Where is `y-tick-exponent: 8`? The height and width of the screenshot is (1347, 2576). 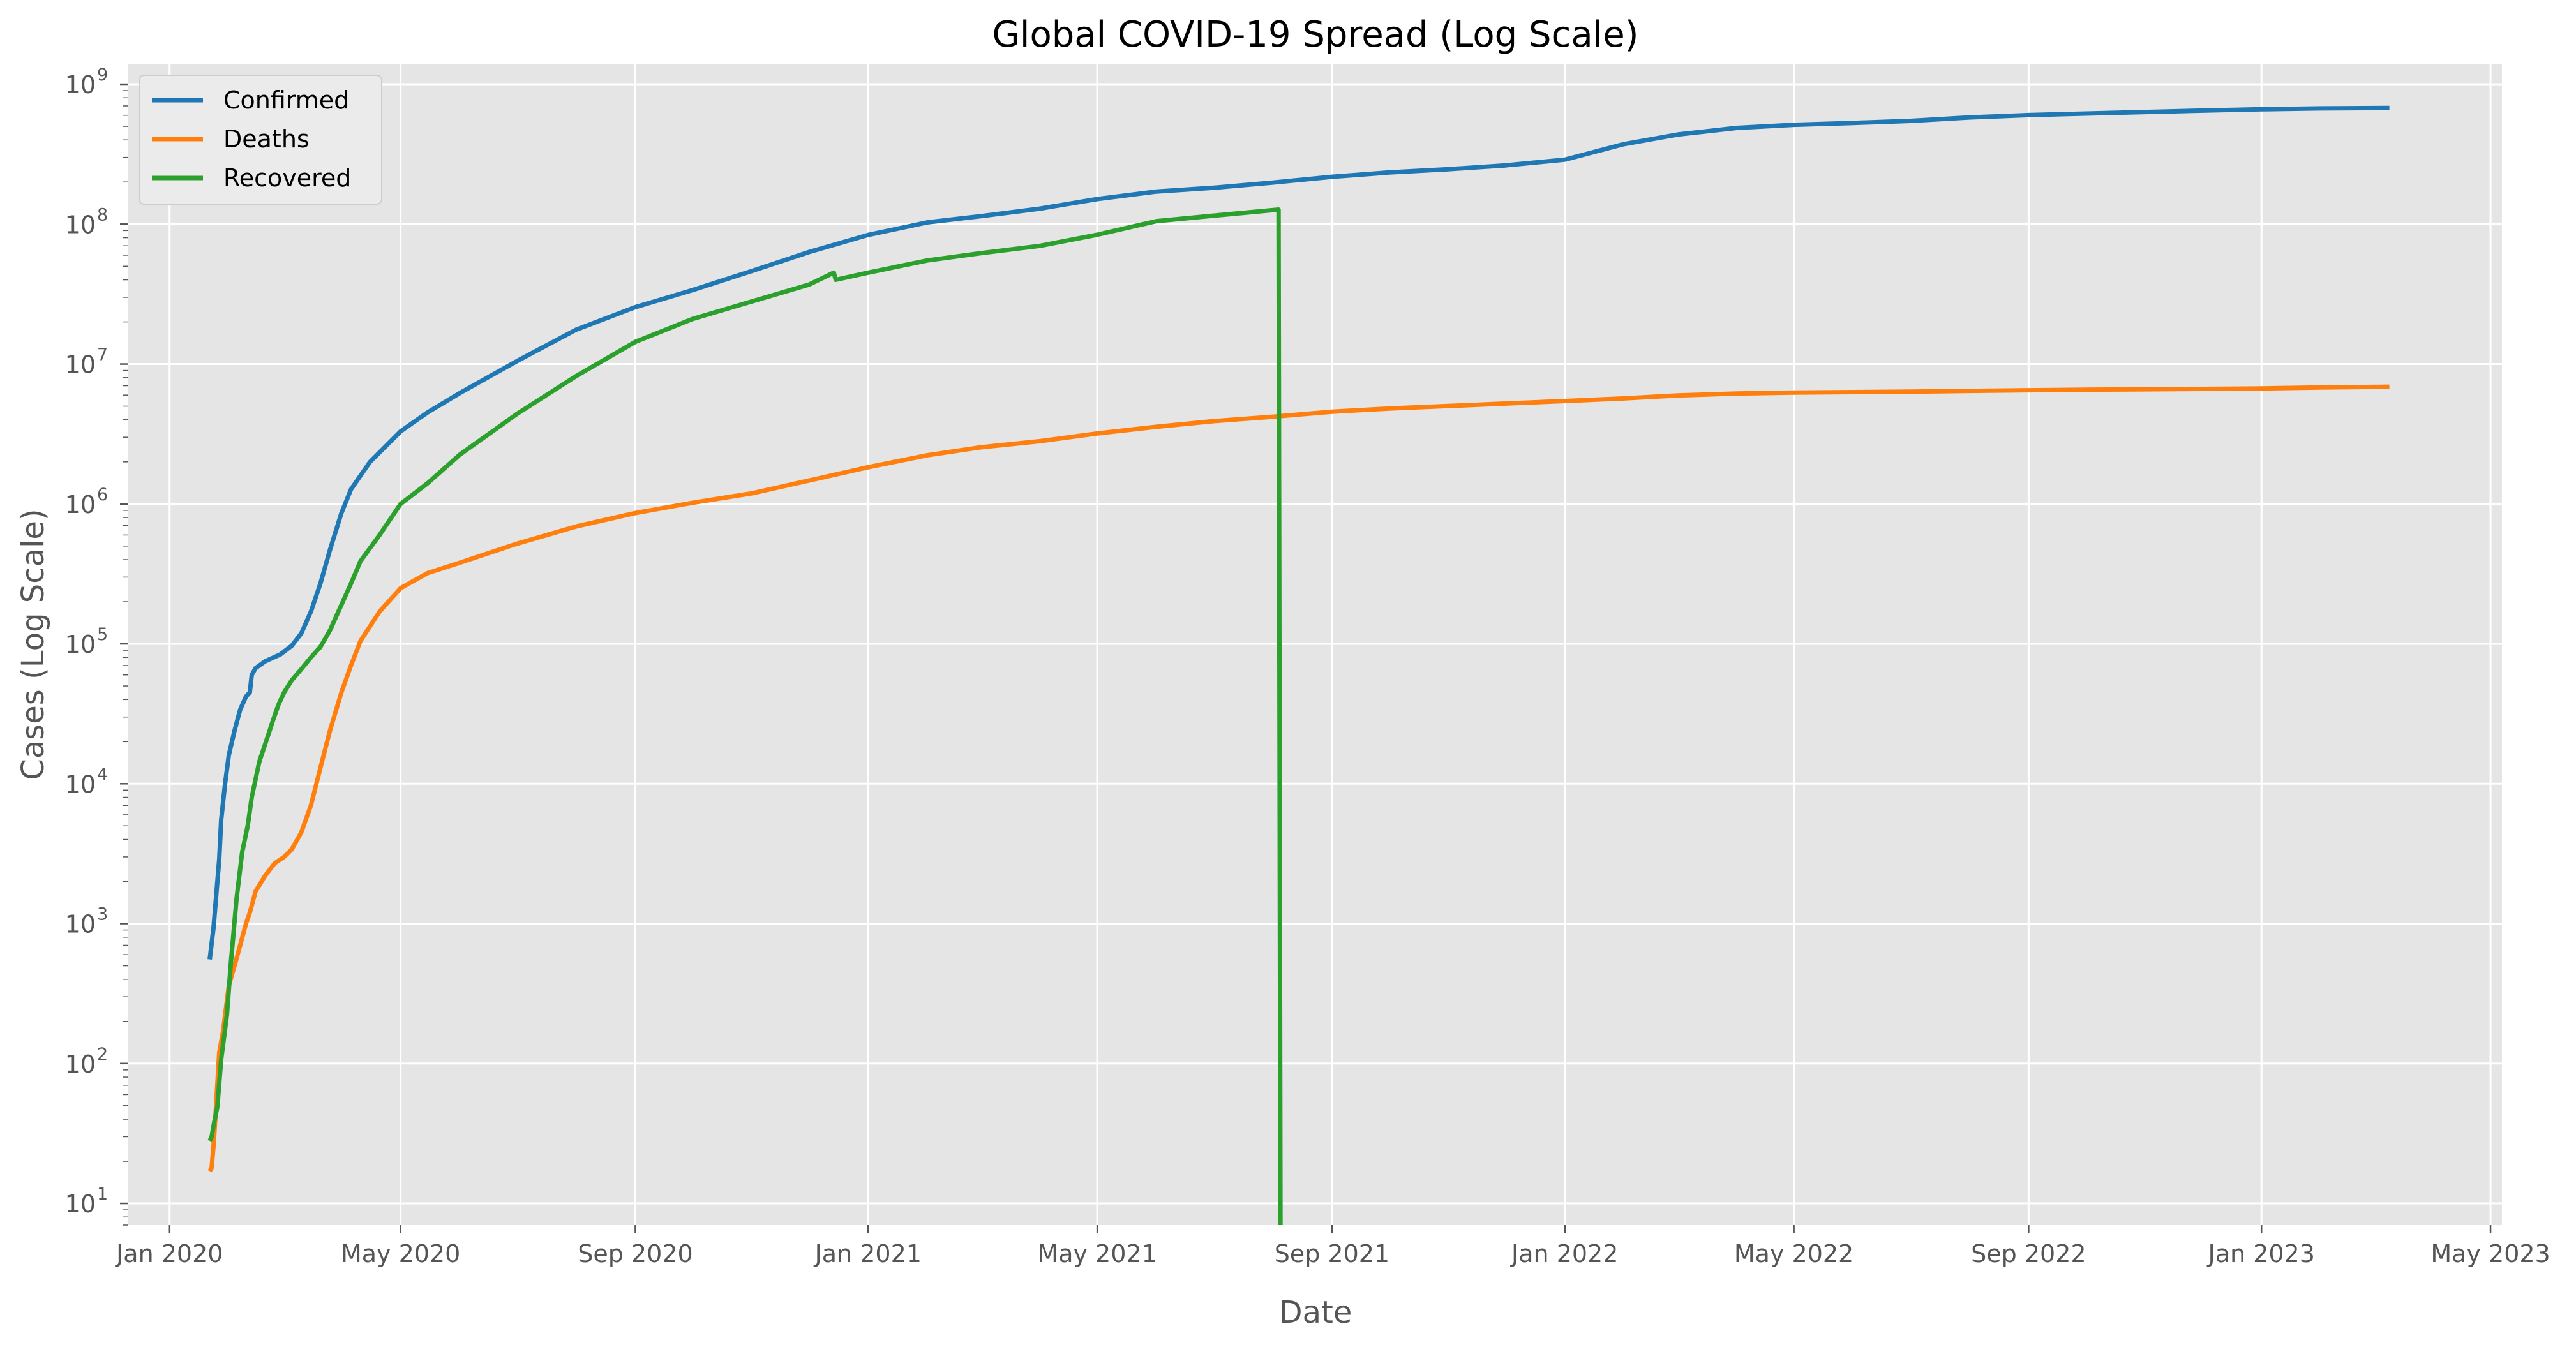
y-tick-exponent: 8 is located at coordinates (102, 215).